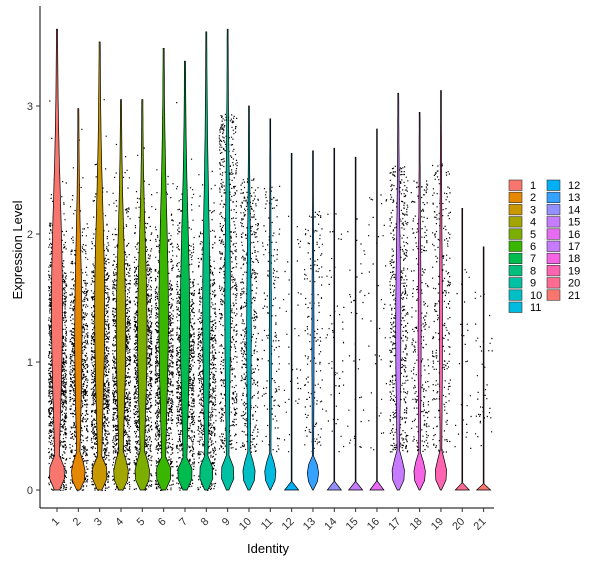  Describe the element at coordinates (536, 296) in the screenshot. I see `legend-label-10: 10` at that location.